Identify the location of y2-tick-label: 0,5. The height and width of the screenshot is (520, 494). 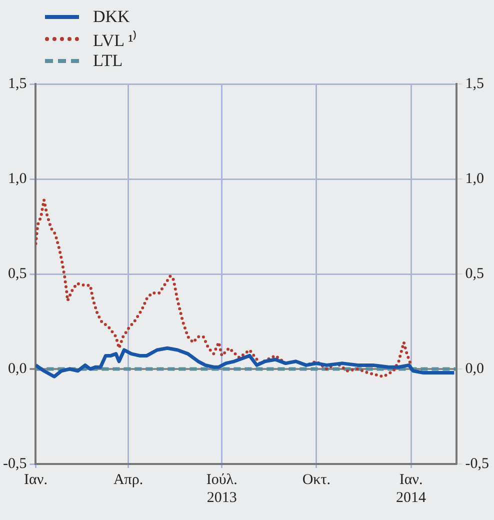
(17, 274).